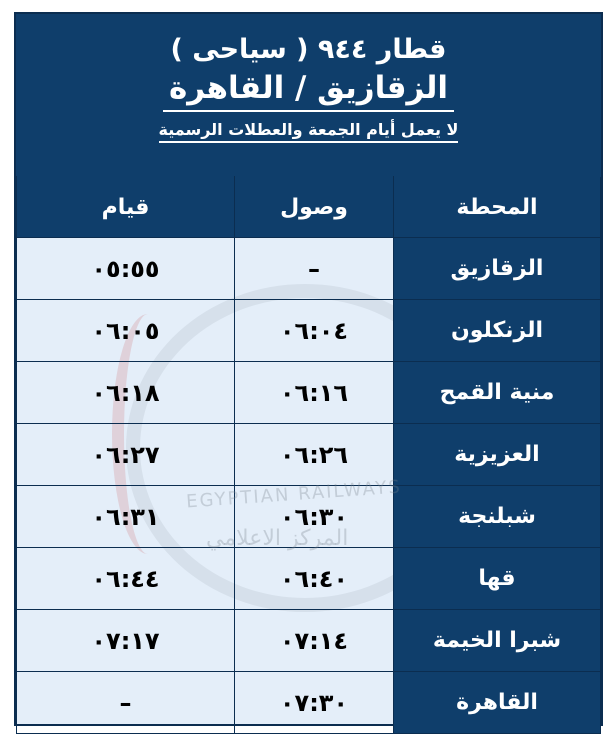  What do you see at coordinates (125, 207) in the screenshot?
I see `column-header-departure: قيام` at bounding box center [125, 207].